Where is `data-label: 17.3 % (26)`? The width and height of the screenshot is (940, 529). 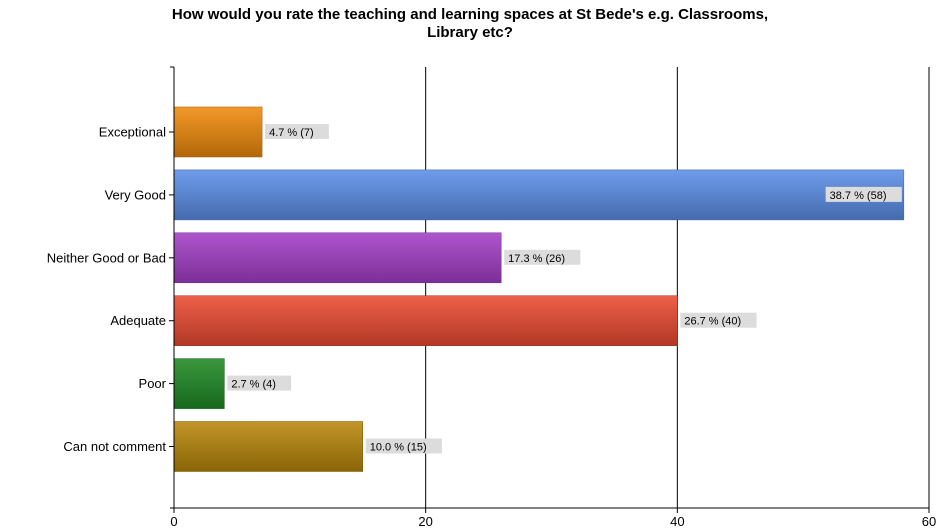
data-label: 17.3 % (26) is located at coordinates (542, 257).